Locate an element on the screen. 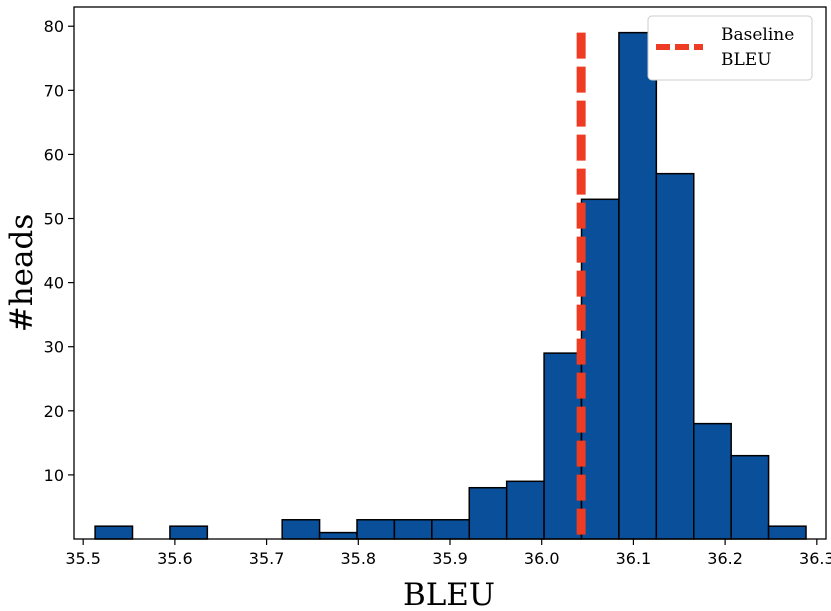 The height and width of the screenshot is (611, 831). x-axis-ticks: 35.5 35.6 35.7 35.8 35.9 36.0 36.1 36.2 36.3 is located at coordinates (448, 553).